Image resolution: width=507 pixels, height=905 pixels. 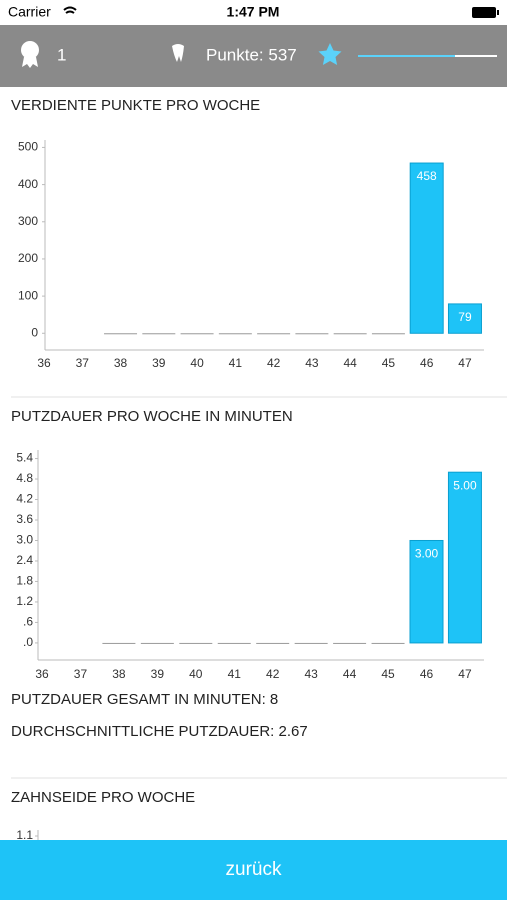 I want to click on y-tick-label: 500, so click(x=28, y=147).